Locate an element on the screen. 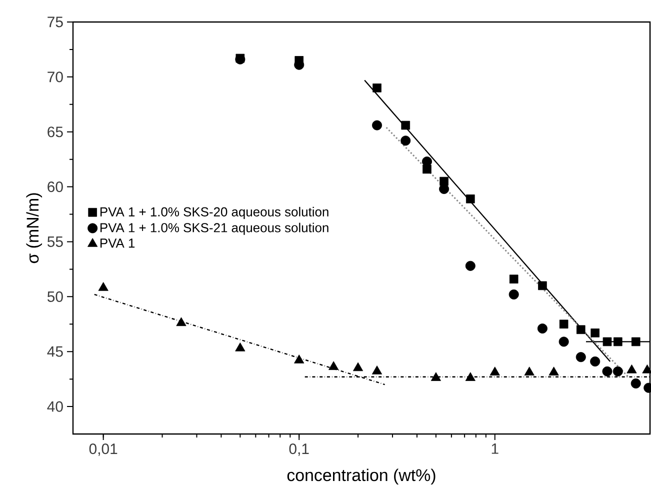  legend-label: PVA 1 + 1.0% SKS-20 aqueous solution is located at coordinates (214, 213).